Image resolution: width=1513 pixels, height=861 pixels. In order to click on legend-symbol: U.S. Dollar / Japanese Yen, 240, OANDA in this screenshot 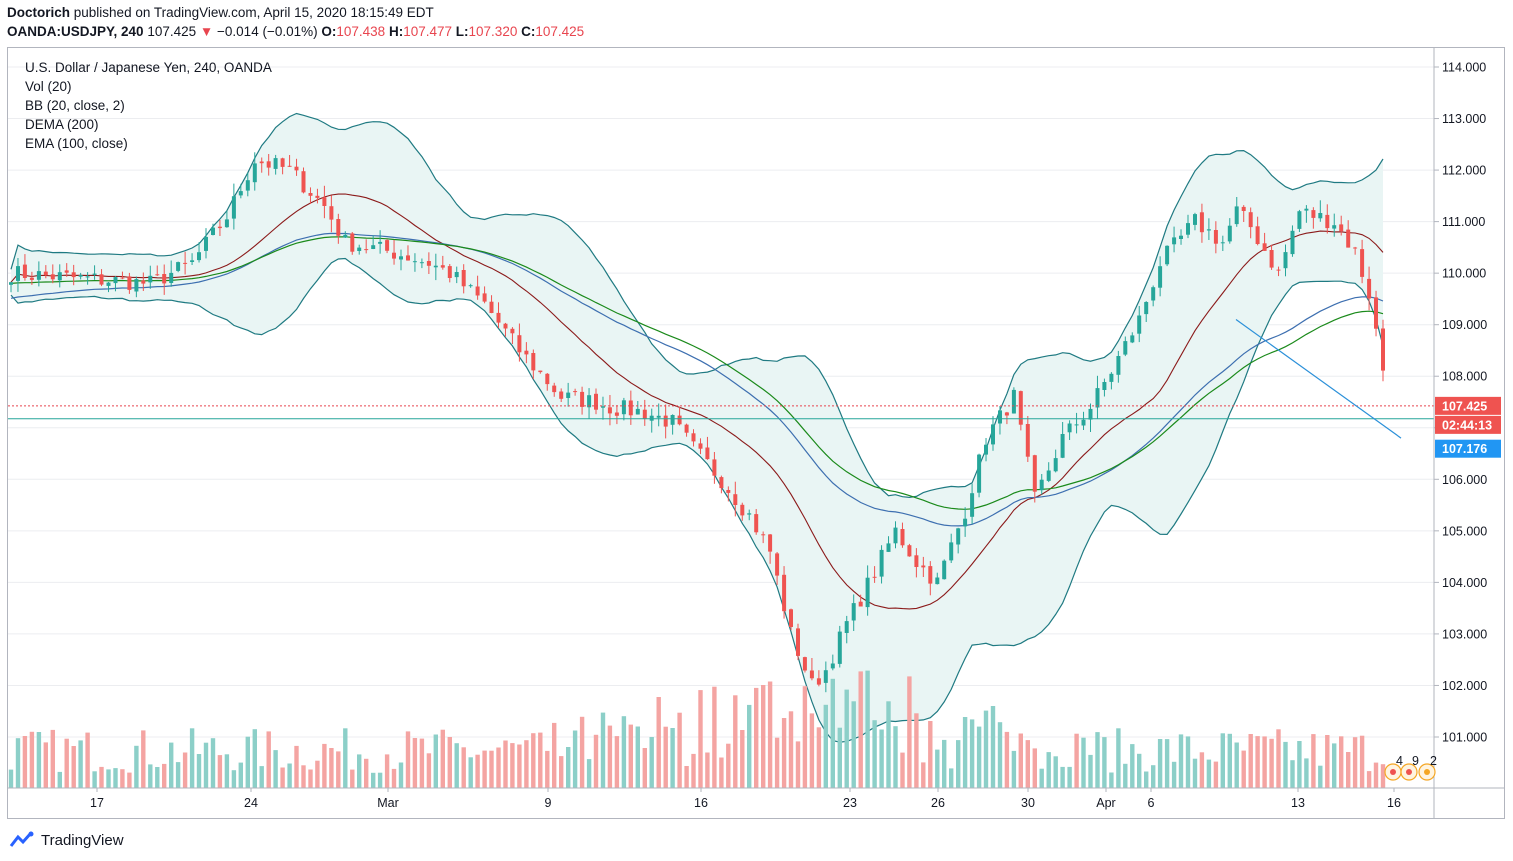, I will do `click(148, 67)`.